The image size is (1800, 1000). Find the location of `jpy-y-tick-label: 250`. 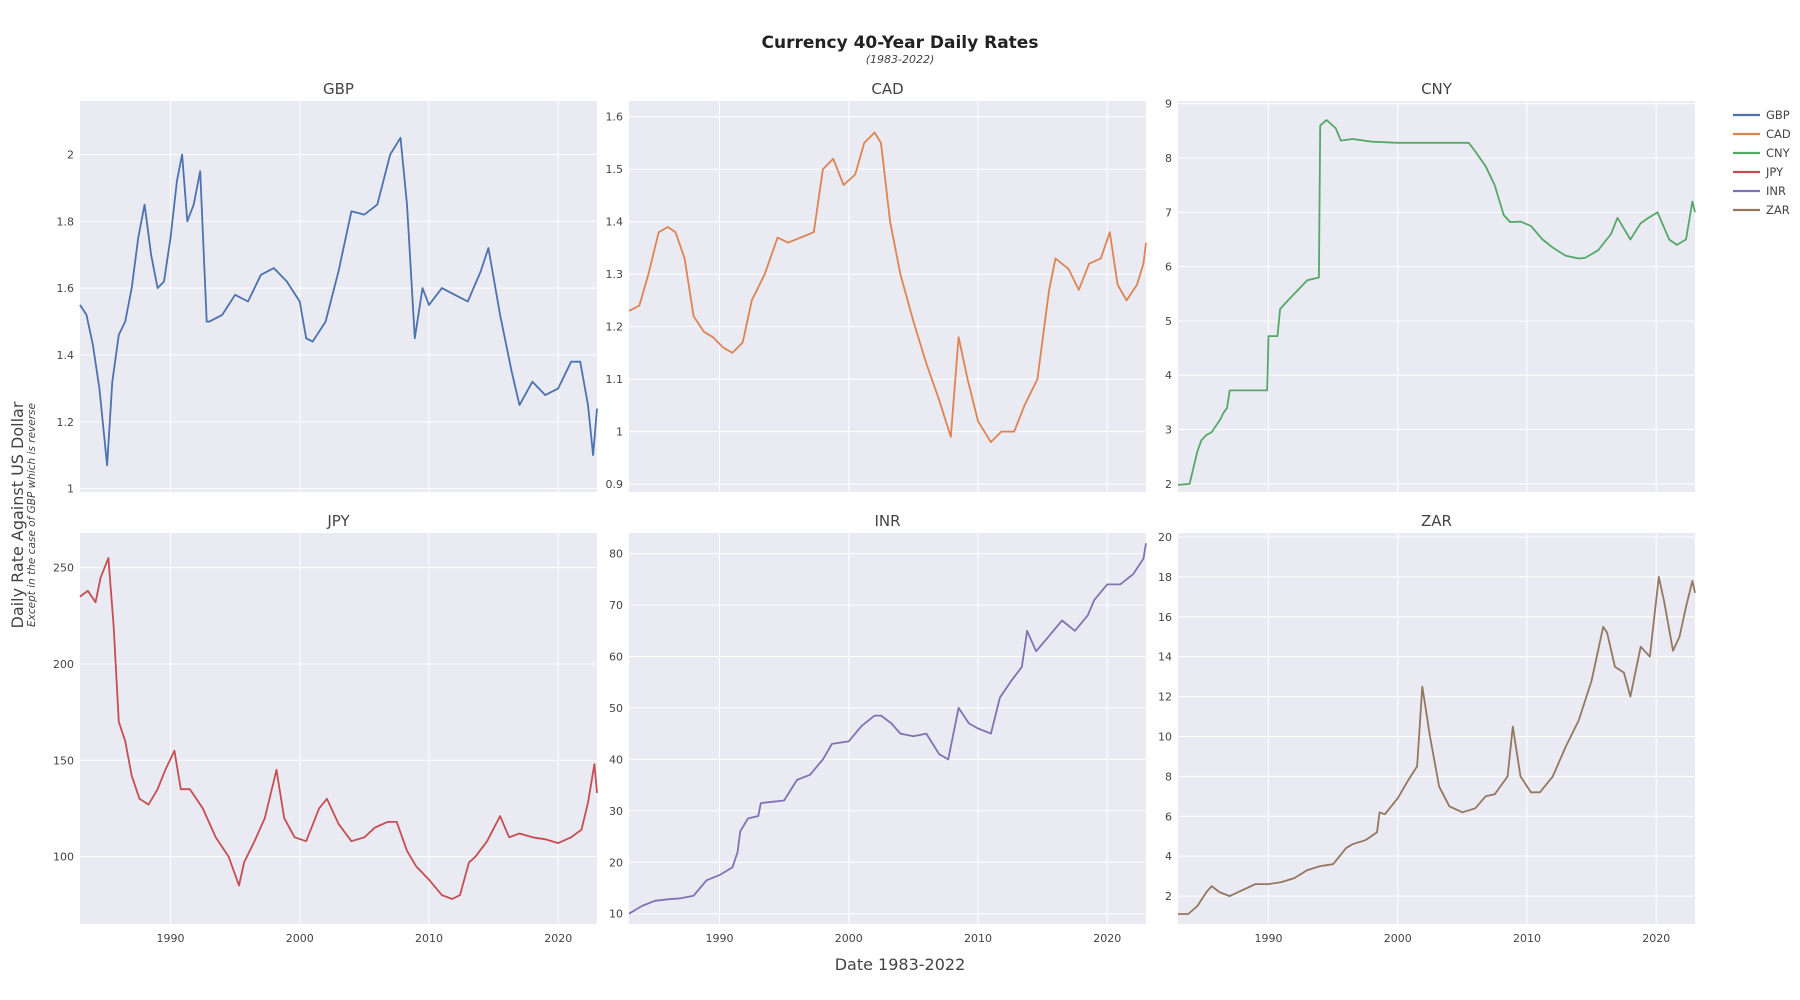

jpy-y-tick-label: 250 is located at coordinates (63, 568).